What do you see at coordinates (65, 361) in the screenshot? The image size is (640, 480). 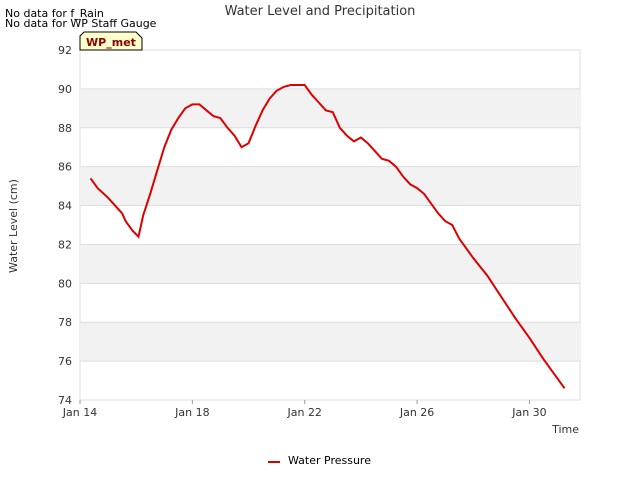 I see `y-tick-label: 76` at bounding box center [65, 361].